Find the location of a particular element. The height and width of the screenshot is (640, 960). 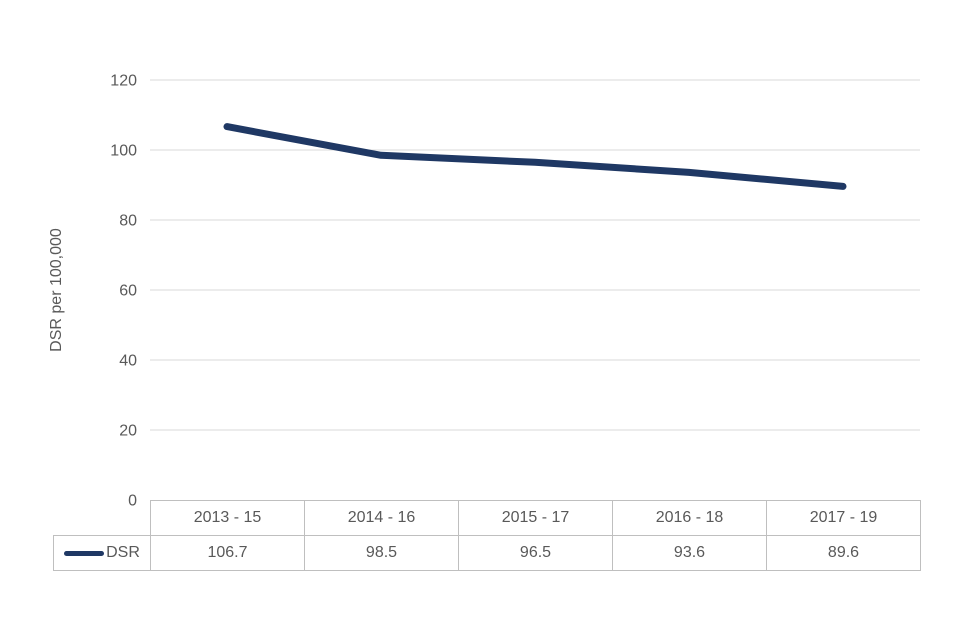

table-header-cell: 2016 - 18 is located at coordinates (689, 518).